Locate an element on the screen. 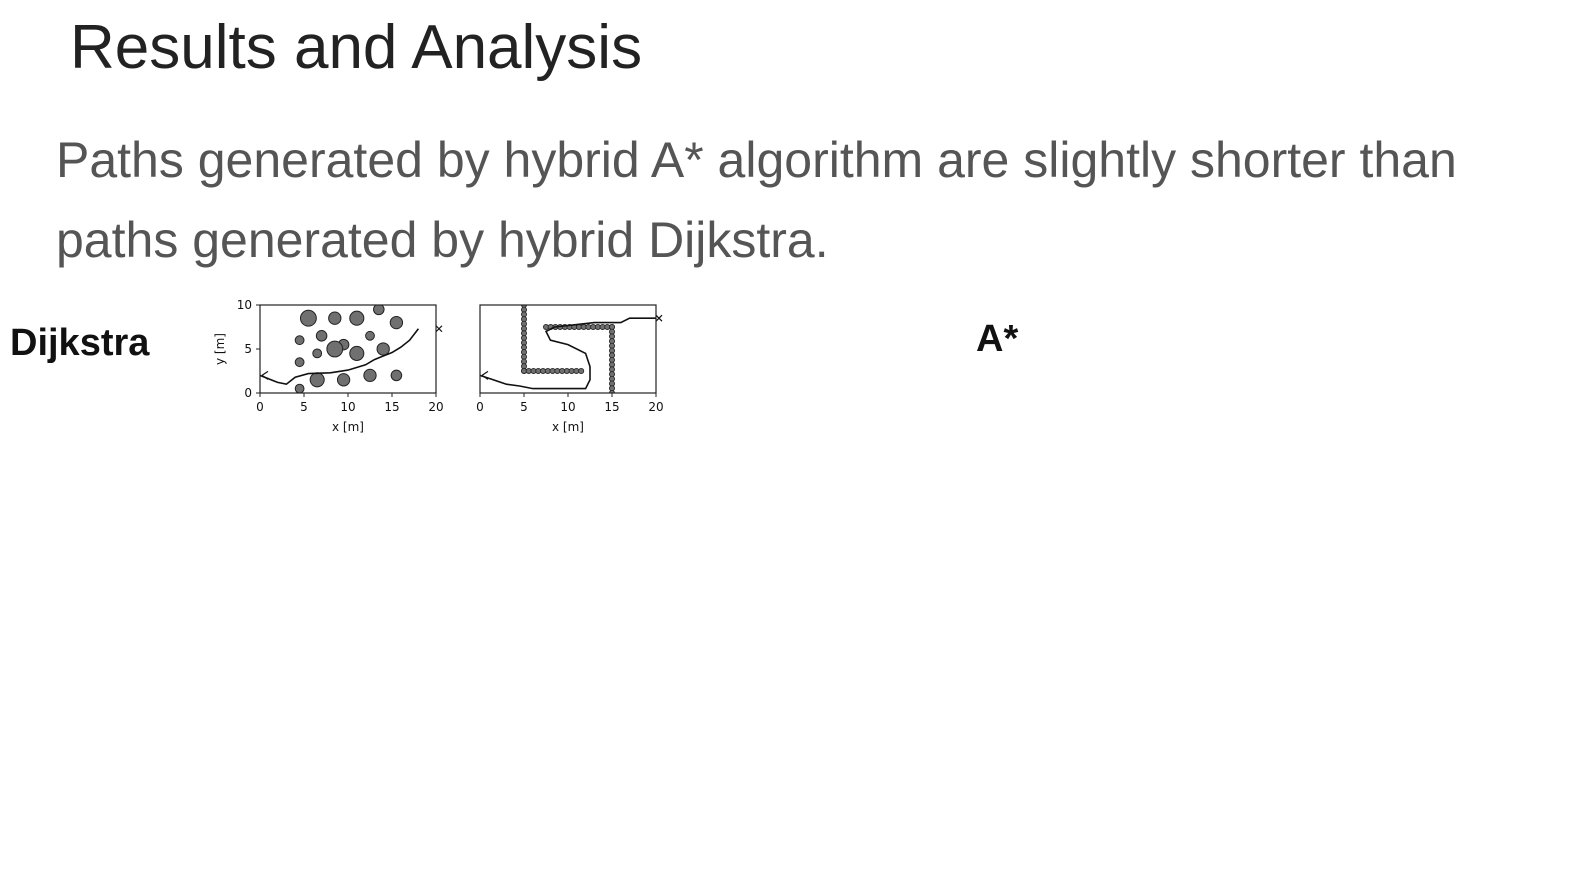 Image resolution: width=1570 pixels, height=870 pixels. dijkstra-figure: 0 5 10 y [m] 0 5 10 15 20 x [m] 0 5 10 15 20 x [m] is located at coordinates (438, 366).